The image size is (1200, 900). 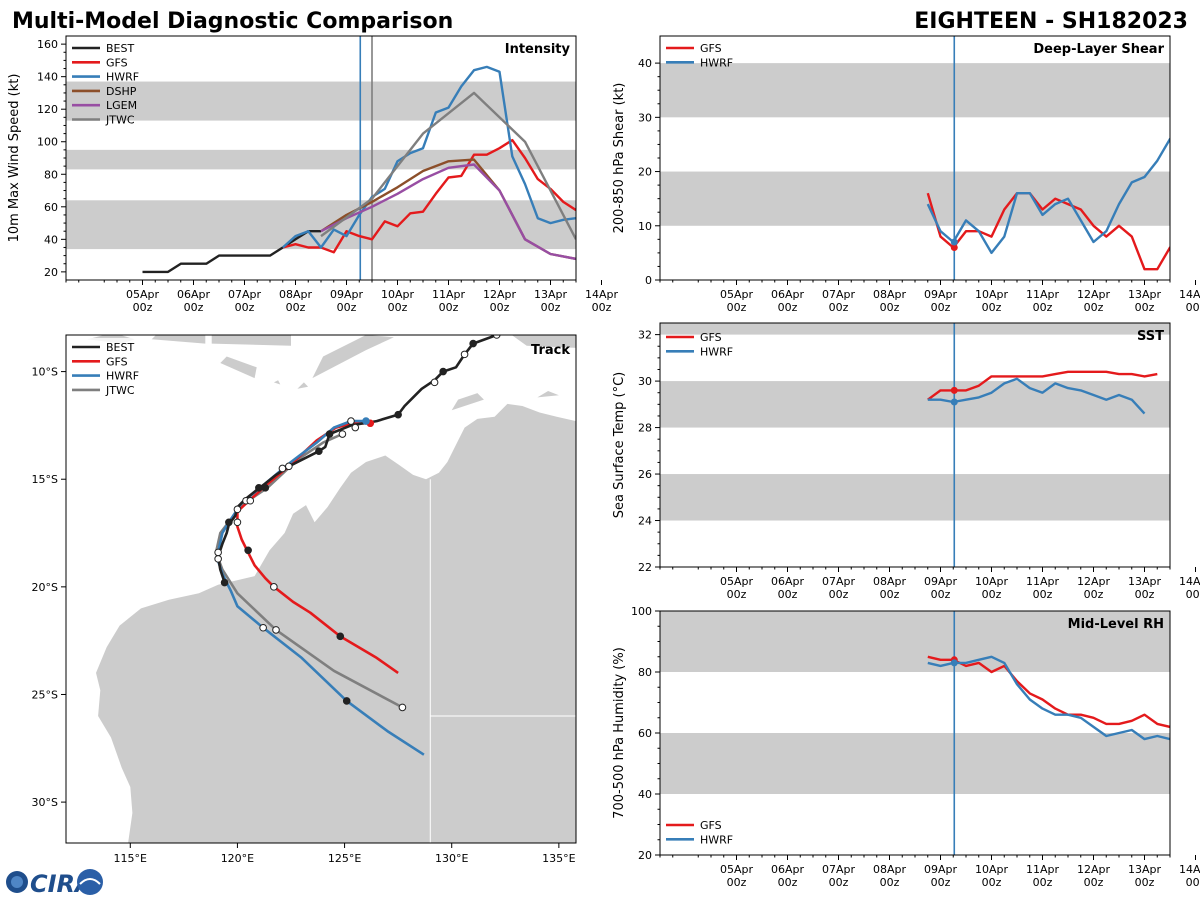 I want to click on panel-title: Mid-Level RH, so click(x=1116, y=624).